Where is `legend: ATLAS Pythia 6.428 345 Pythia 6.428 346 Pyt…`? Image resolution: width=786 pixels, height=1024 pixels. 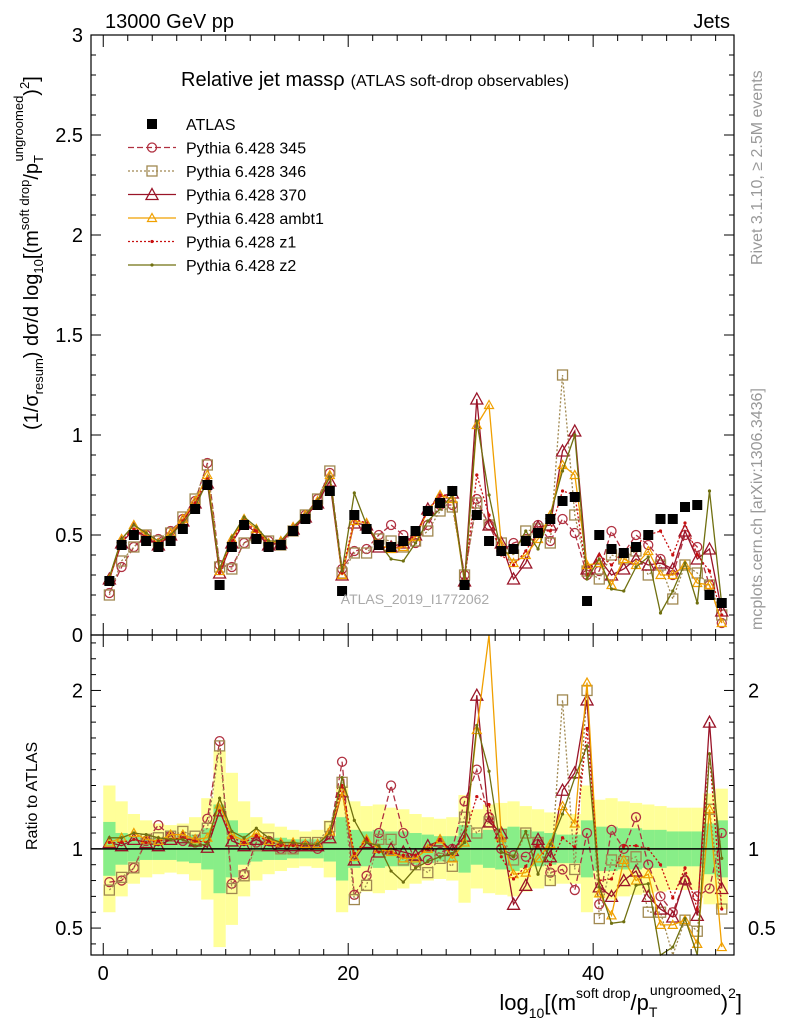
legend: ATLAS Pythia 6.428 345 Pythia 6.428 346 Pyt… is located at coordinates (226, 196).